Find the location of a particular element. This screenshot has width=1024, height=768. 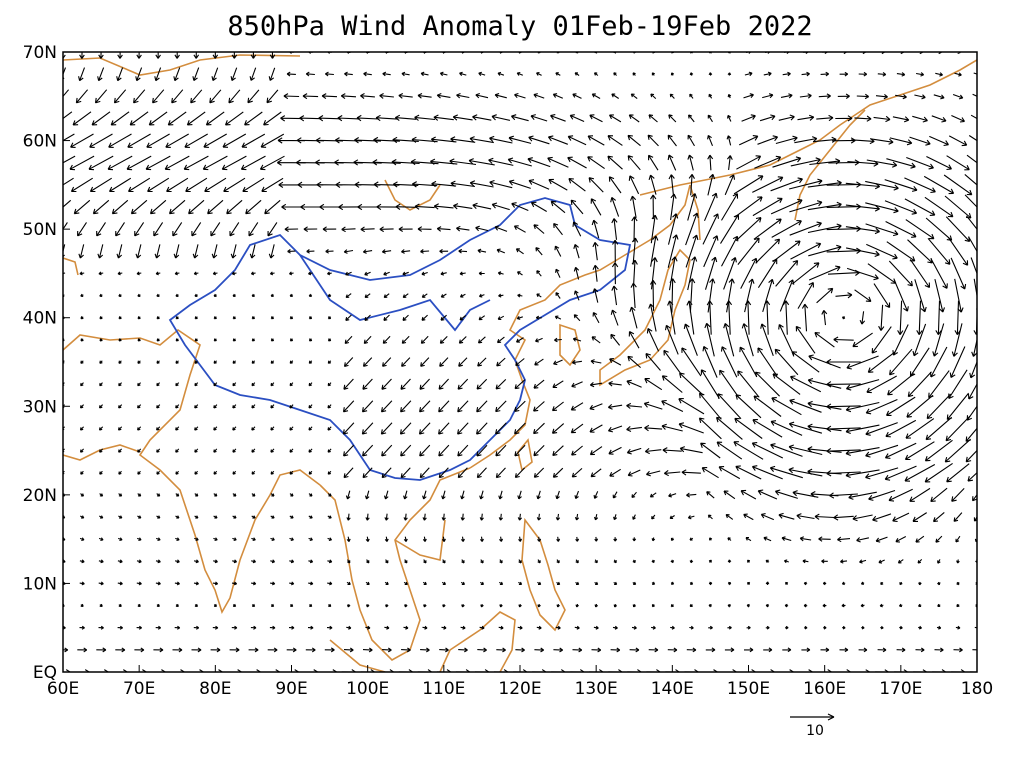

x-tick-label: 60E is located at coordinates (63, 689).